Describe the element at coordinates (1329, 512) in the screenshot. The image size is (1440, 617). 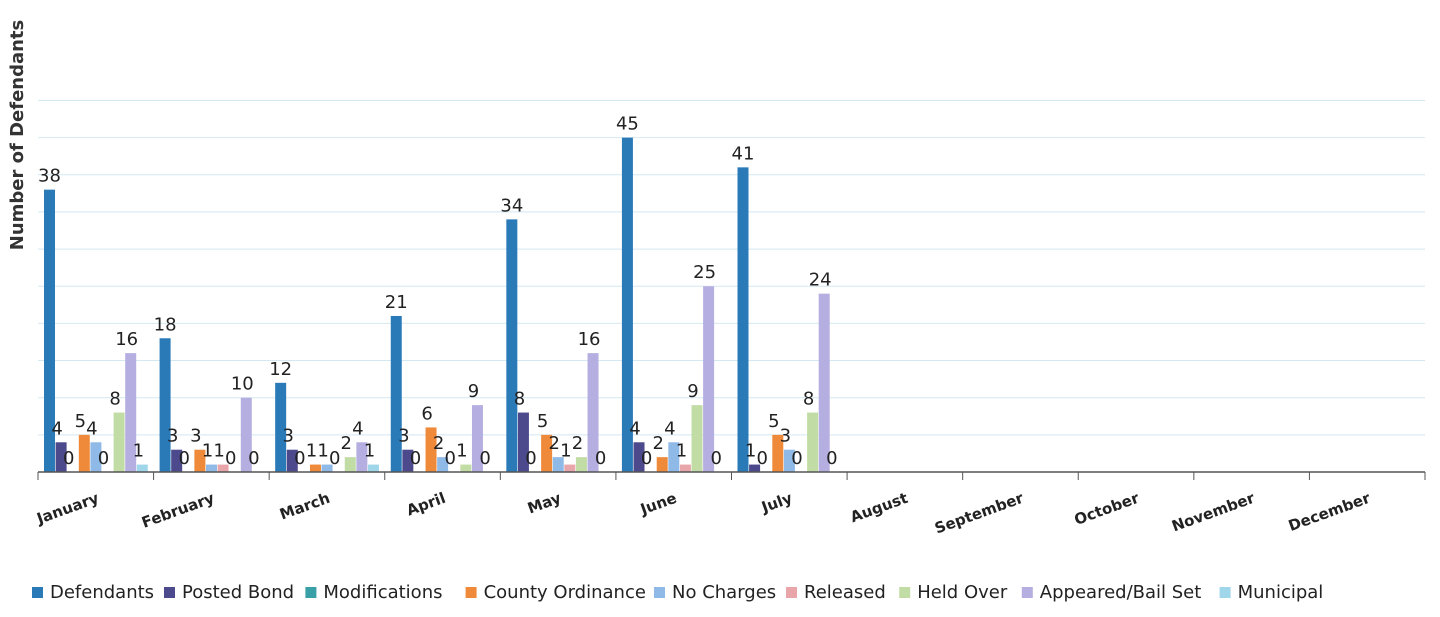
I see `x-tick-label: December` at that location.